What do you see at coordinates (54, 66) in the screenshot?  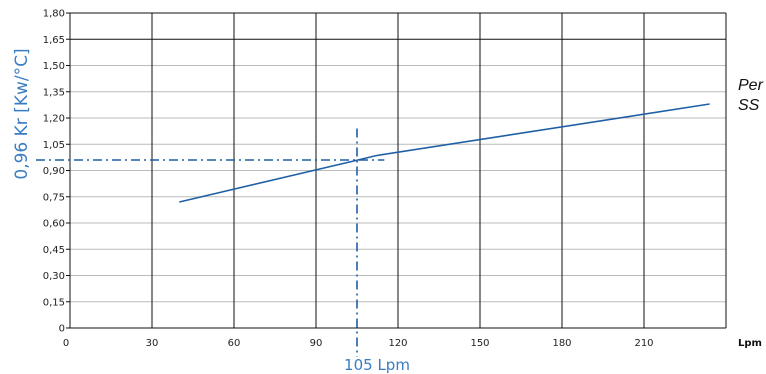 I see `y-tick-label: 1,50` at bounding box center [54, 66].